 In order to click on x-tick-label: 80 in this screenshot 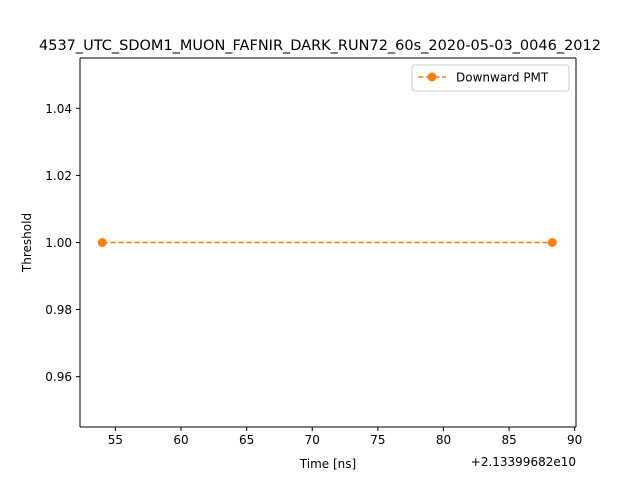, I will do `click(443, 440)`.